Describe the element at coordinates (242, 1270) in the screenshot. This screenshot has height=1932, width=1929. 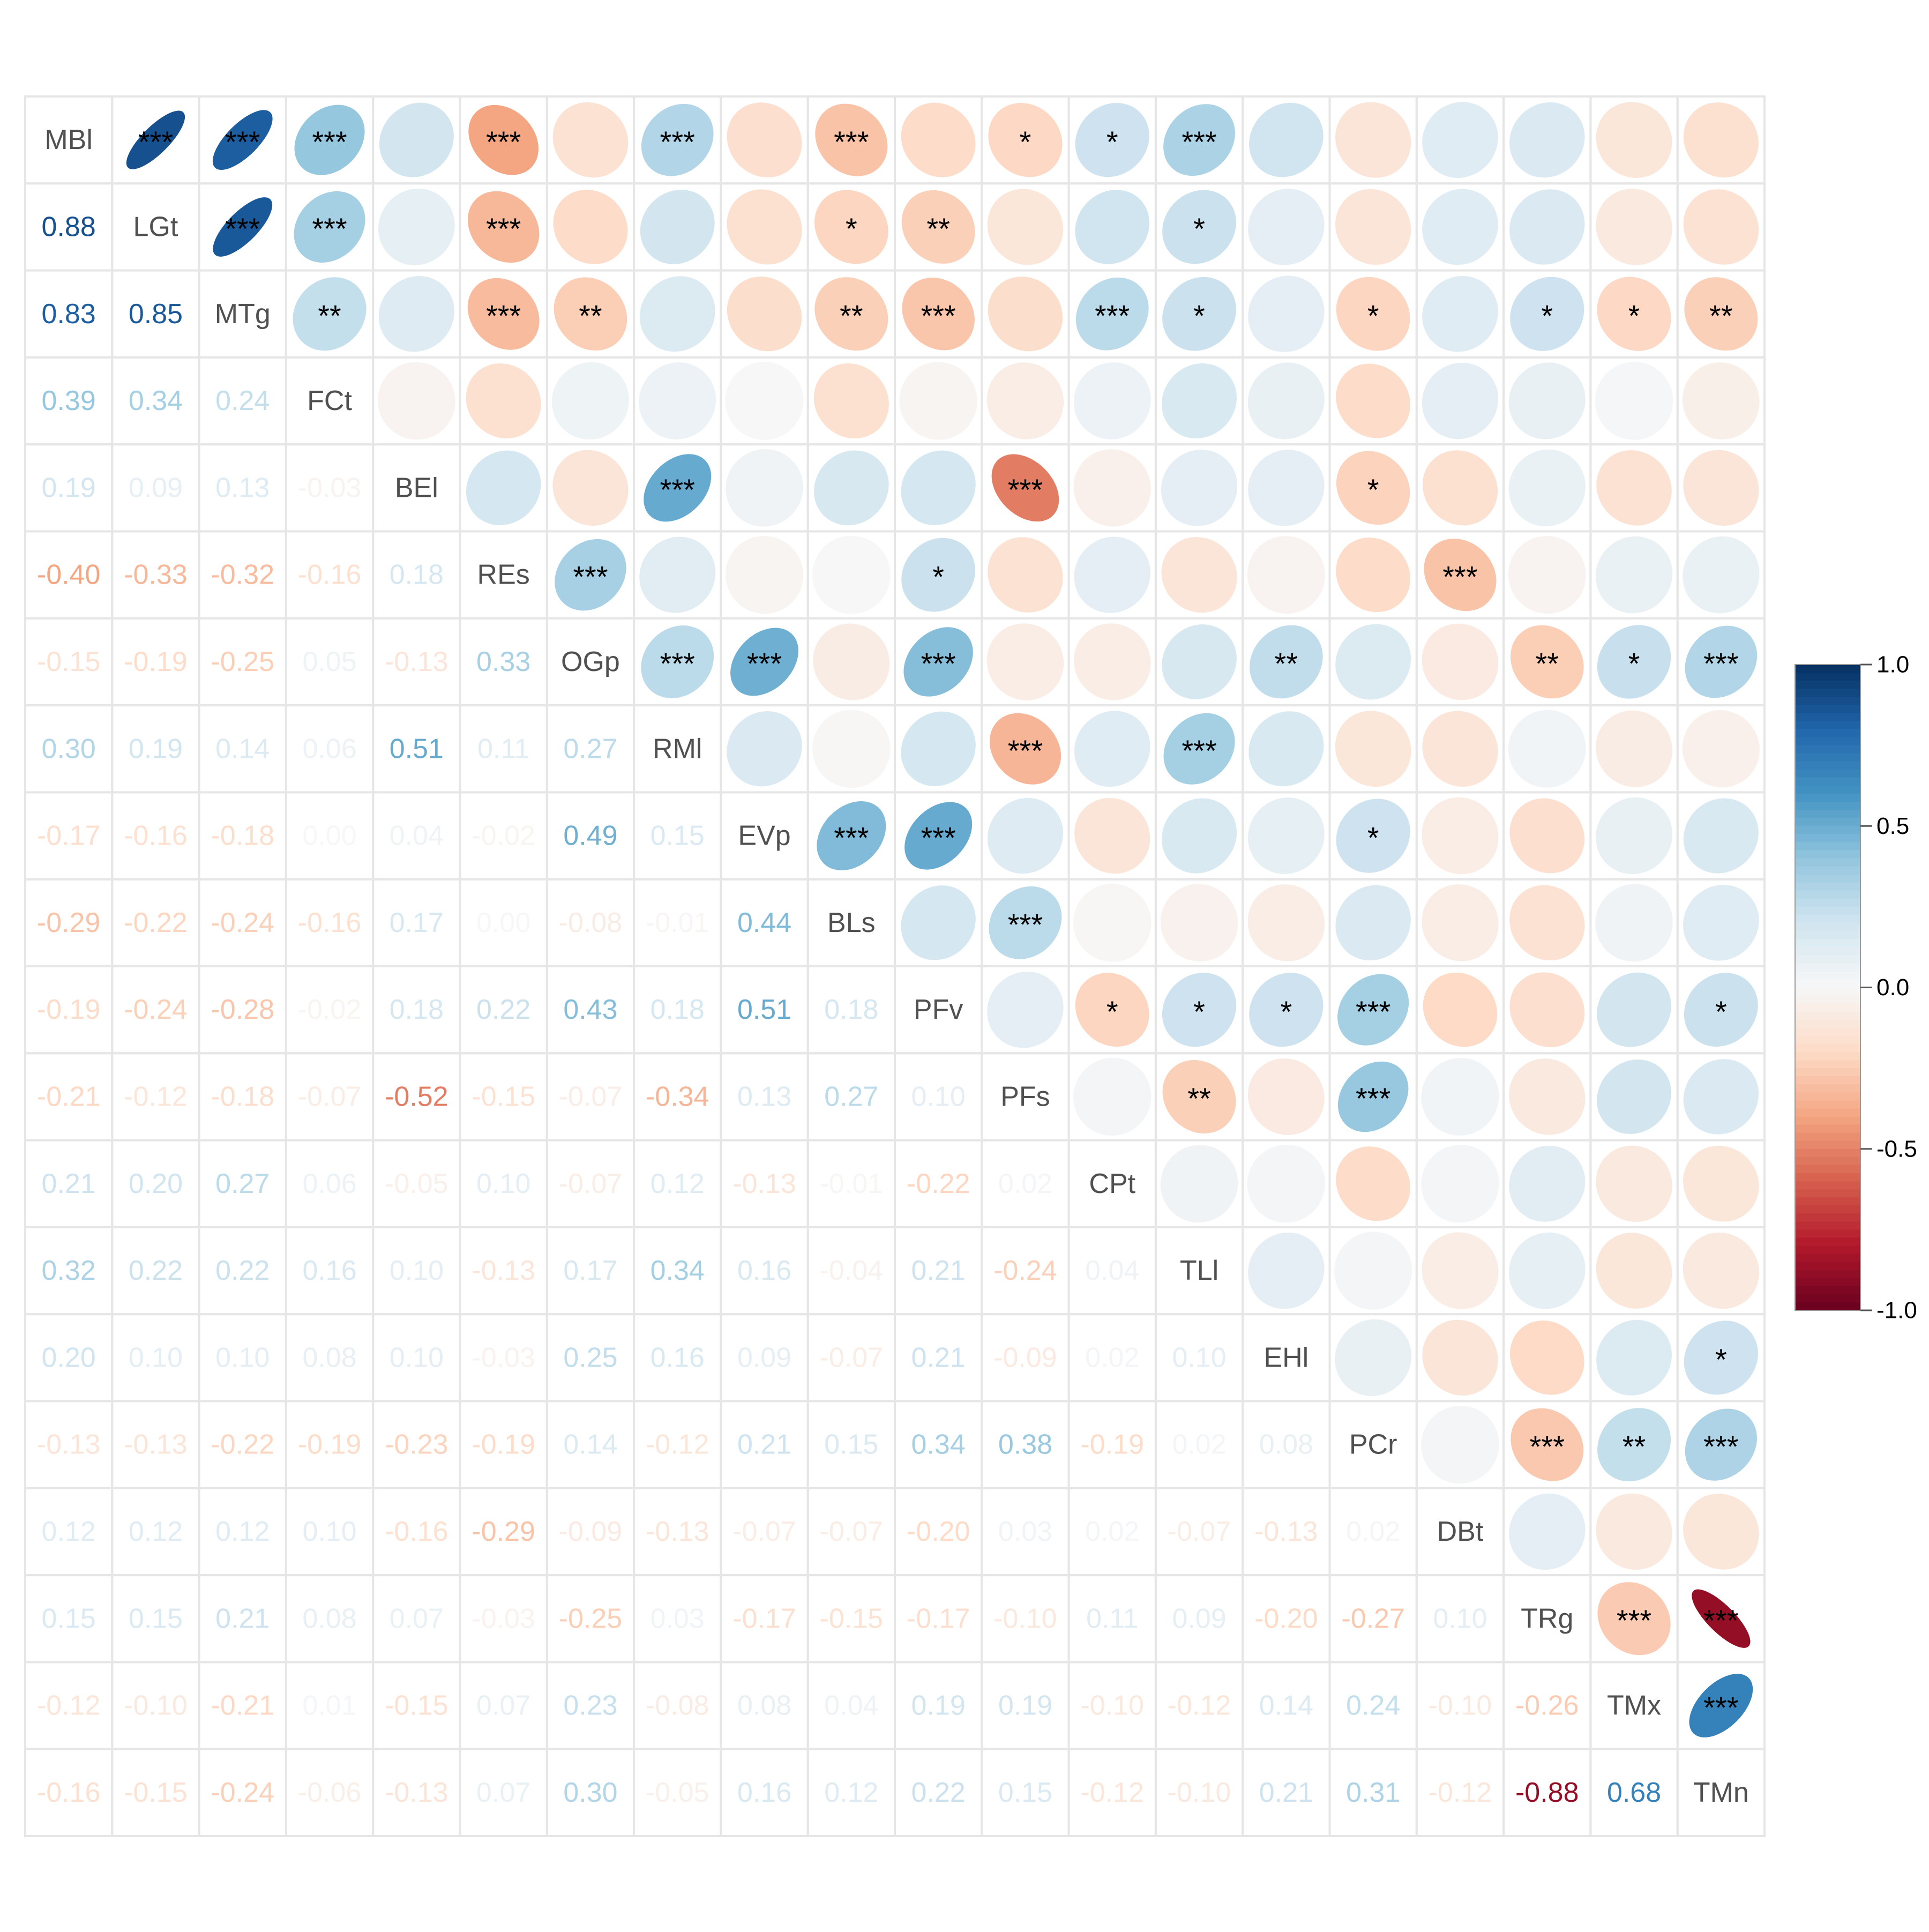
I see `correlation-value: 0.22` at that location.